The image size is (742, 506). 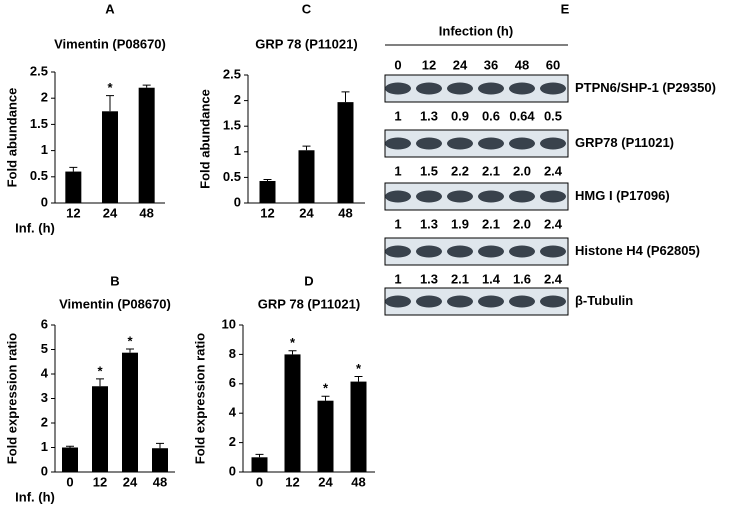 I want to click on timepoint-label: 60, so click(x=553, y=64).